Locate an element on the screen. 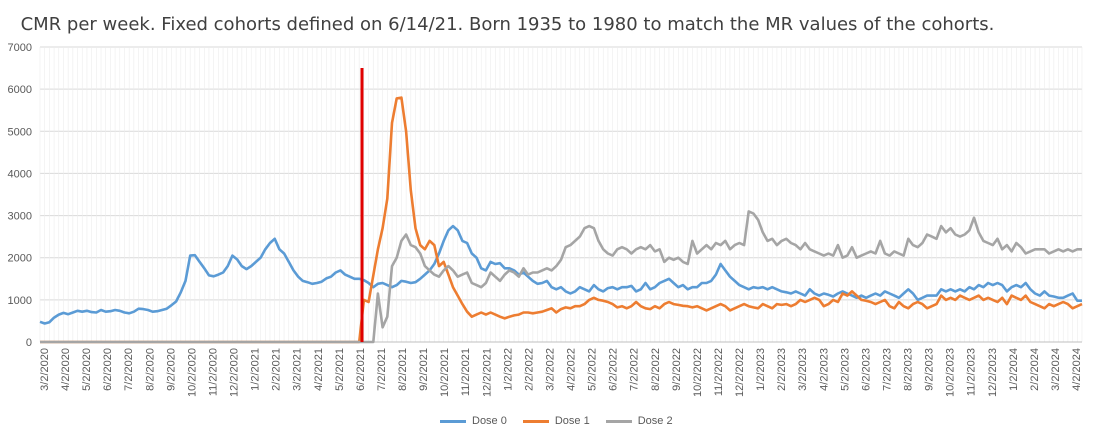 The image size is (1095, 440). x-tick-label: 8/2/2020 is located at coordinates (150, 369).